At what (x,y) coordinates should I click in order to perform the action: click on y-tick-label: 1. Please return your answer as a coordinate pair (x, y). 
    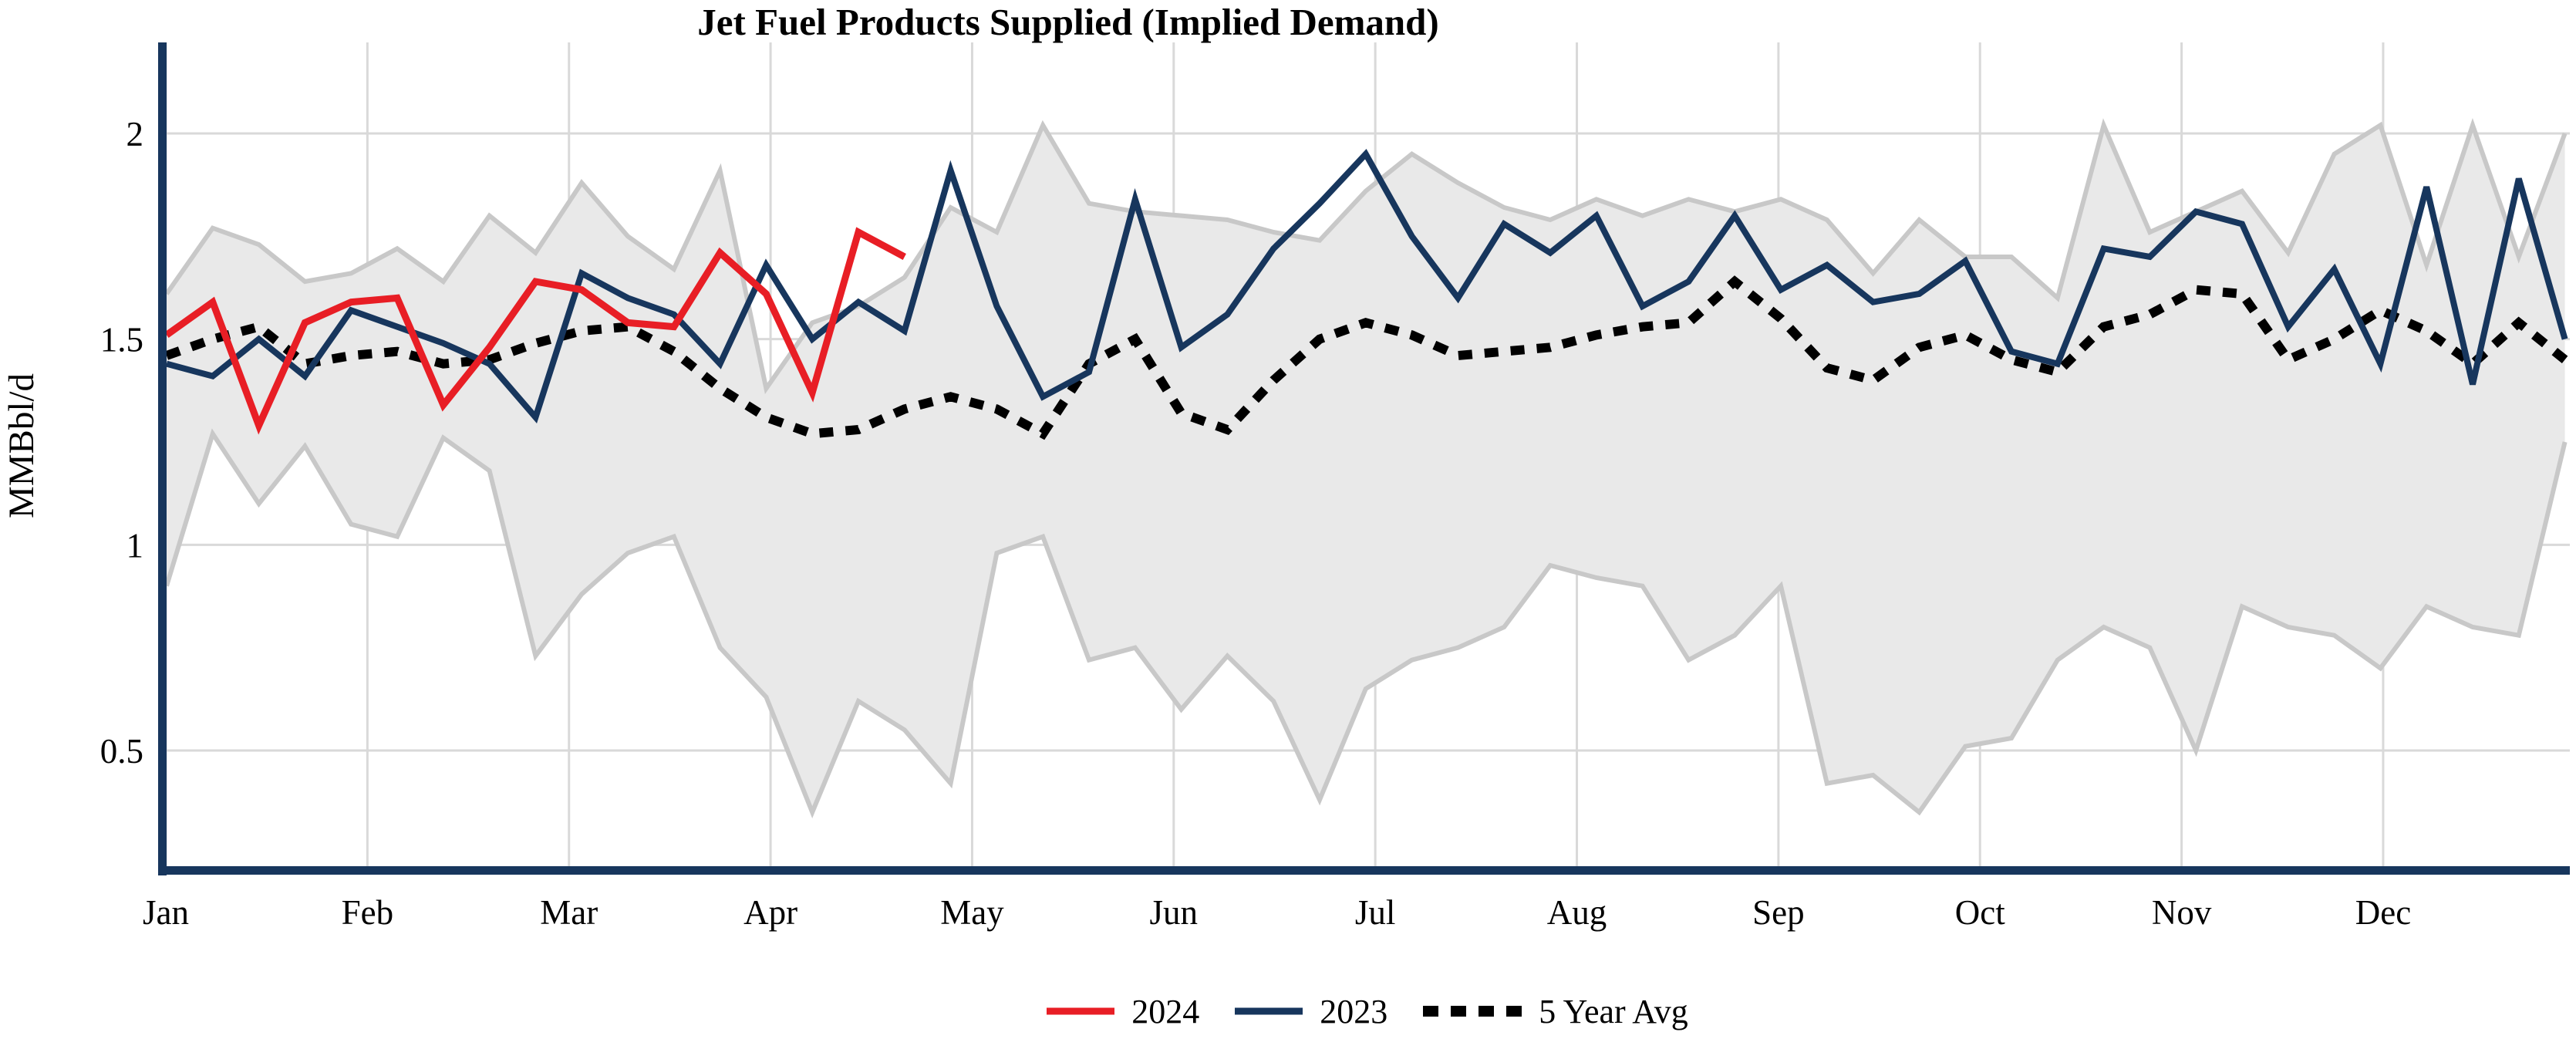
    Looking at the image, I should click on (135, 546).